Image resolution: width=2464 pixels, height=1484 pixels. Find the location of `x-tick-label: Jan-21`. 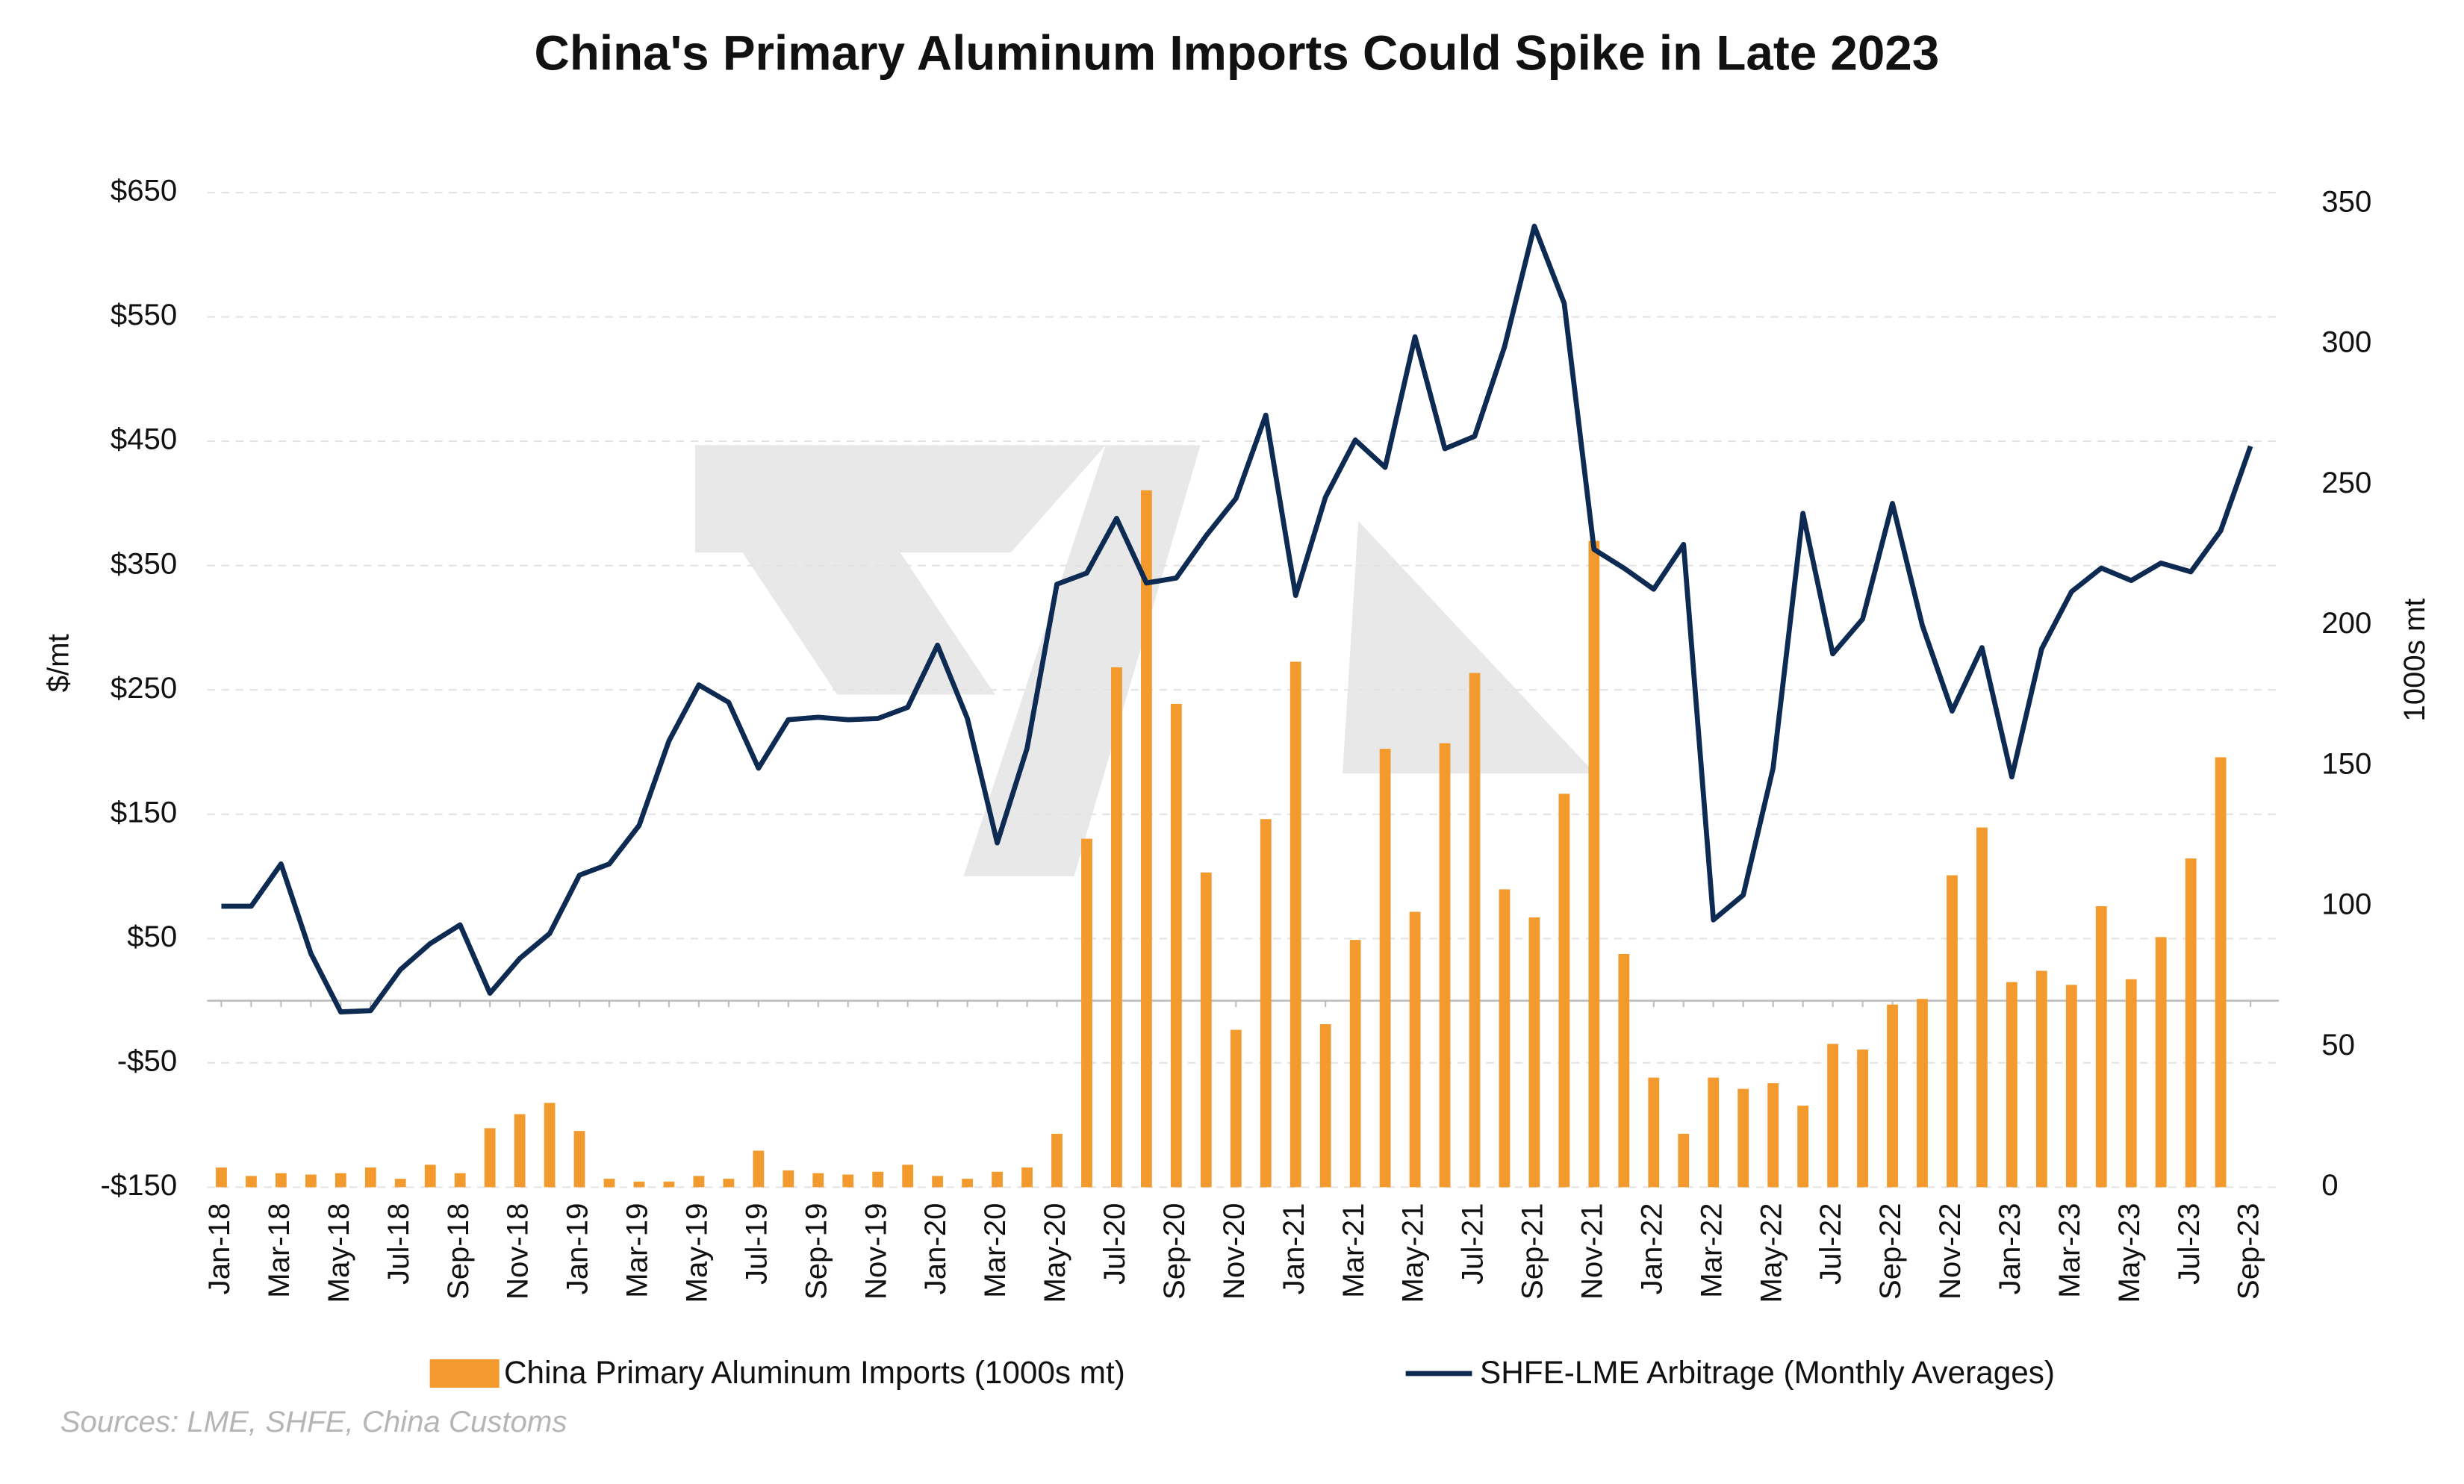

x-tick-label: Jan-21 is located at coordinates (1293, 1249).